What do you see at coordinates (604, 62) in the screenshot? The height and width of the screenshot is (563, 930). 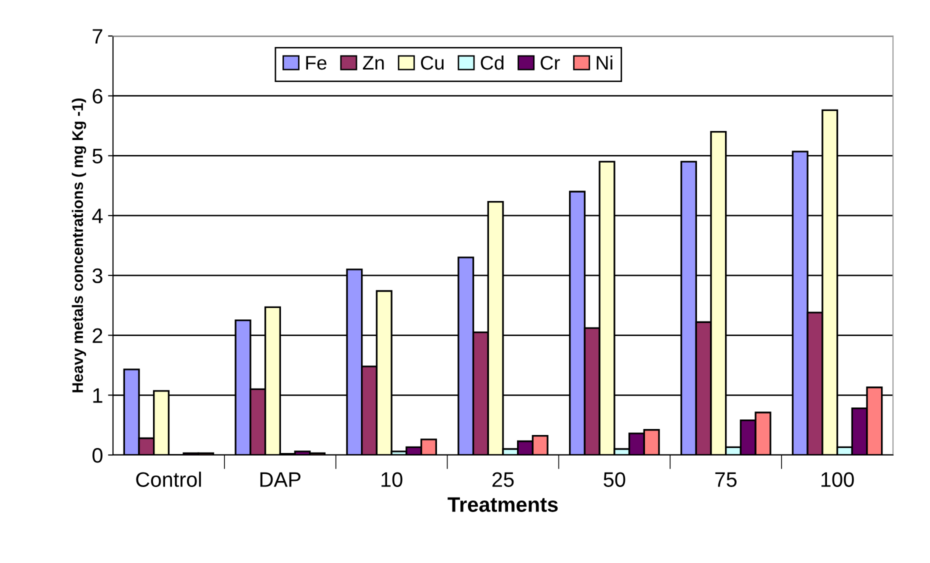 I see `legend-label: Ni` at bounding box center [604, 62].